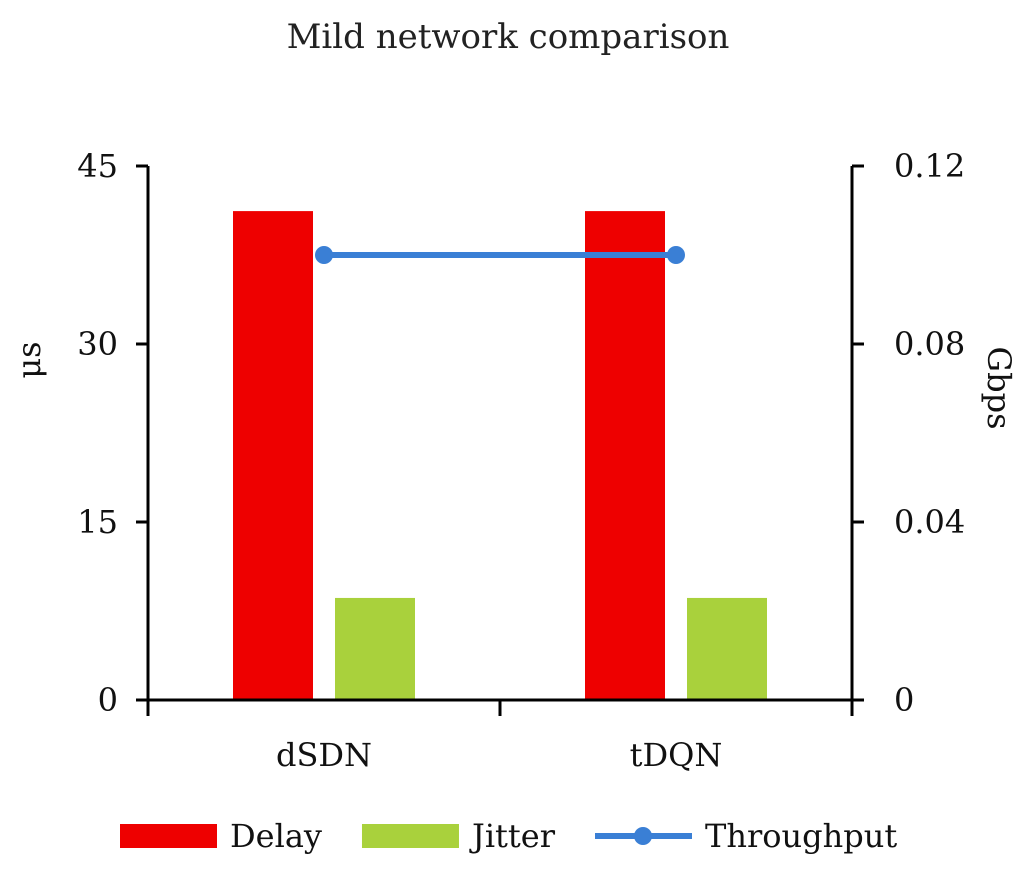 Image resolution: width=1030 pixels, height=881 pixels. What do you see at coordinates (676, 755) in the screenshot?
I see `x-tick-label: tDQN` at bounding box center [676, 755].